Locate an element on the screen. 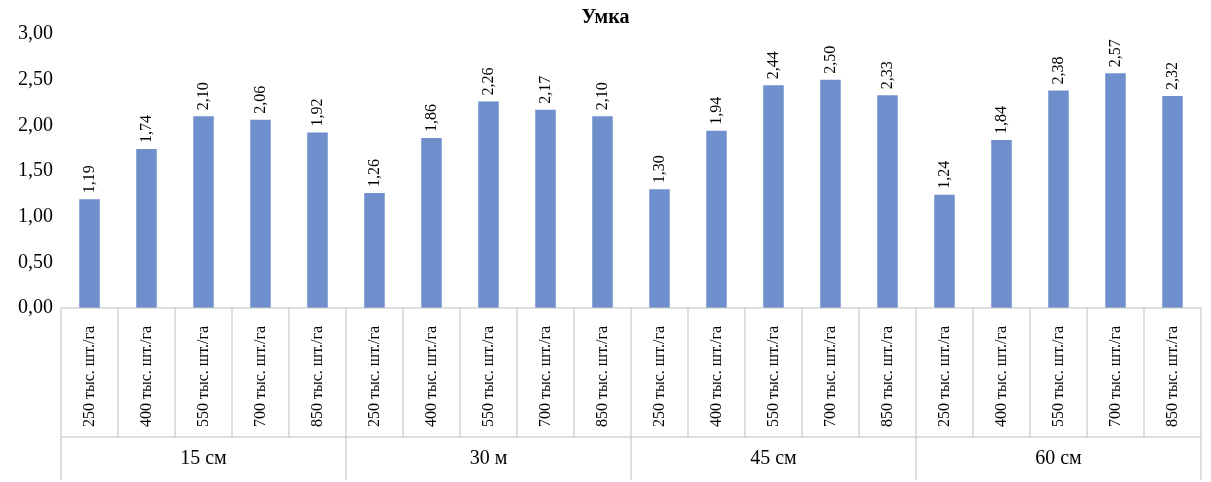 Image resolution: width=1211 pixels, height=482 pixels. data-label: 1,26 is located at coordinates (373, 172).